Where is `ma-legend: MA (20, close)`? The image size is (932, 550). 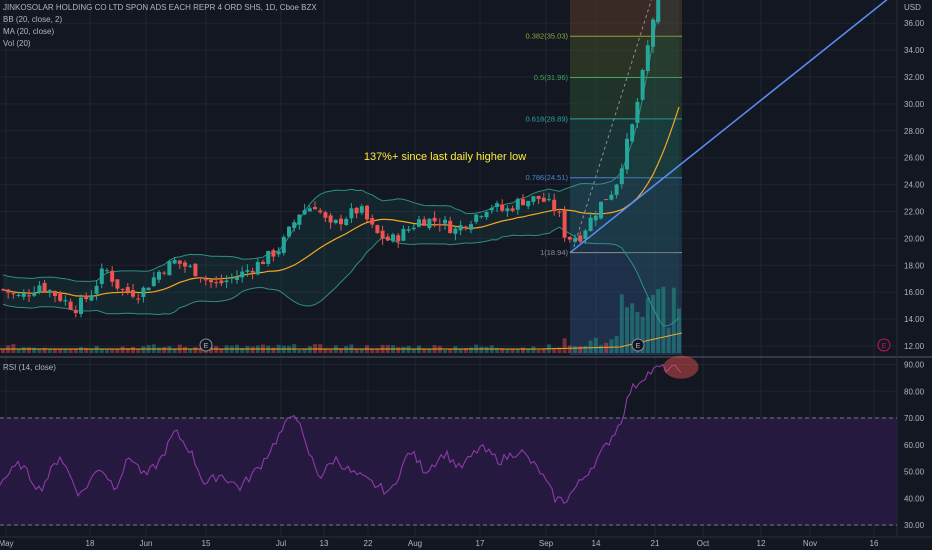 ma-legend: MA (20, close) is located at coordinates (29, 31).